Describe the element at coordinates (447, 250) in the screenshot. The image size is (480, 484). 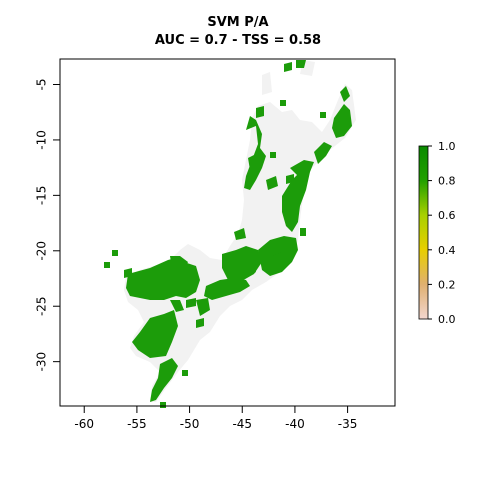
I see `legend-tick-label: 0.4` at that location.